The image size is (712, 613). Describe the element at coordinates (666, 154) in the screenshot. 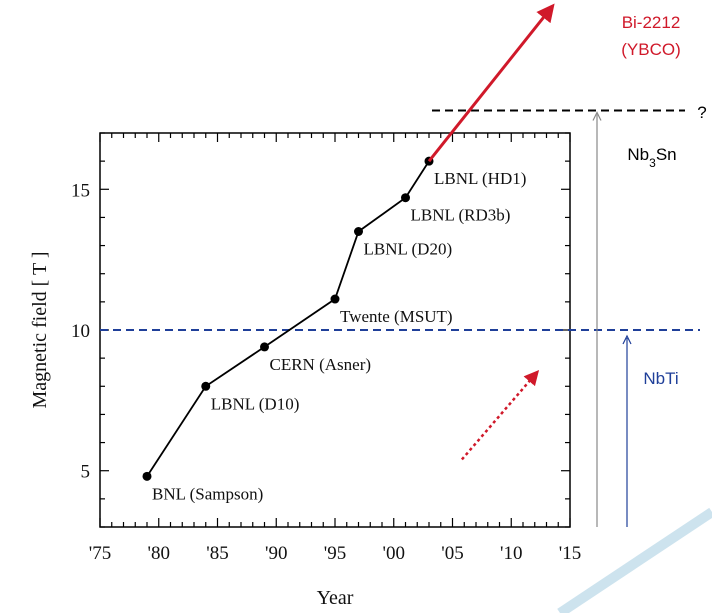

I see `nb3sn-label-tail: Sn` at that location.